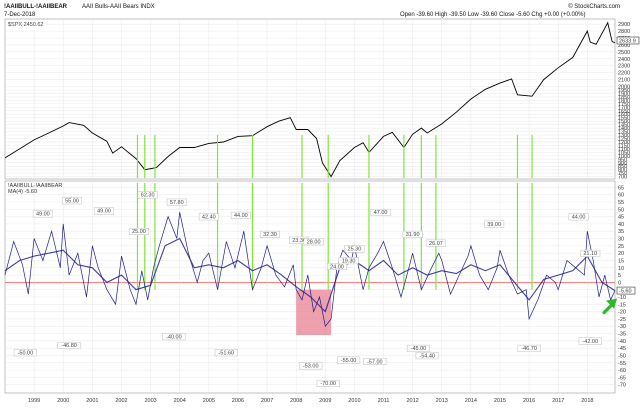 This screenshot has height=420, width=640. I want to click on annotation-label: 25.00, so click(139, 232).